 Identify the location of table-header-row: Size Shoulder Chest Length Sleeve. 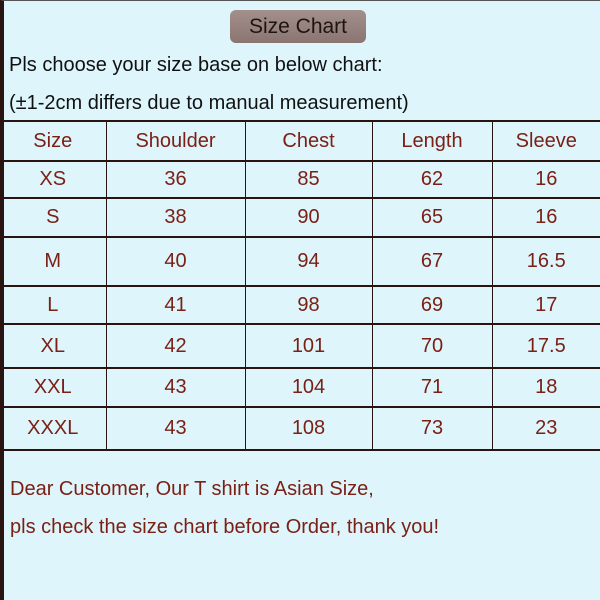
(300, 141).